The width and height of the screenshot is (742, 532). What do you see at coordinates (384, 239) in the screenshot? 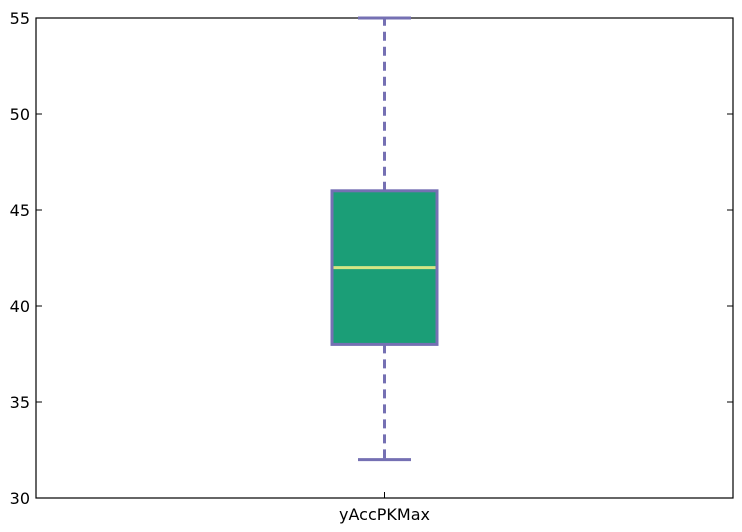
I see `box-marks` at bounding box center [384, 239].